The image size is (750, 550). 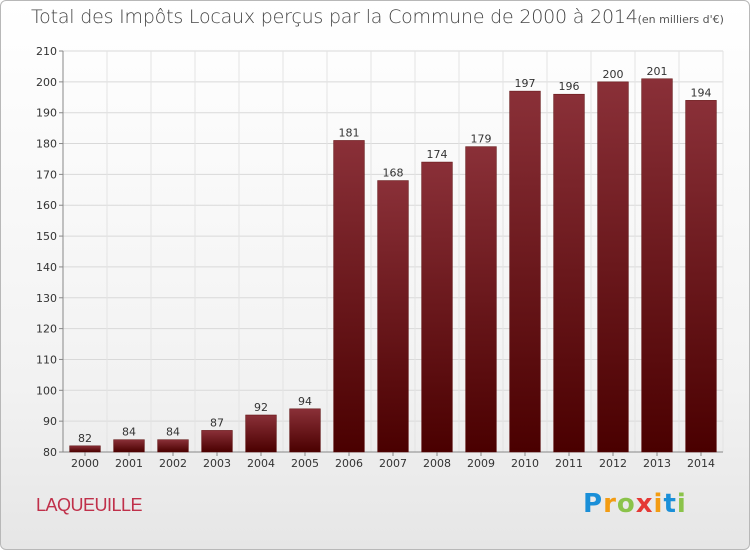 What do you see at coordinates (569, 463) in the screenshot?
I see `x-tick-label: 2011` at bounding box center [569, 463].